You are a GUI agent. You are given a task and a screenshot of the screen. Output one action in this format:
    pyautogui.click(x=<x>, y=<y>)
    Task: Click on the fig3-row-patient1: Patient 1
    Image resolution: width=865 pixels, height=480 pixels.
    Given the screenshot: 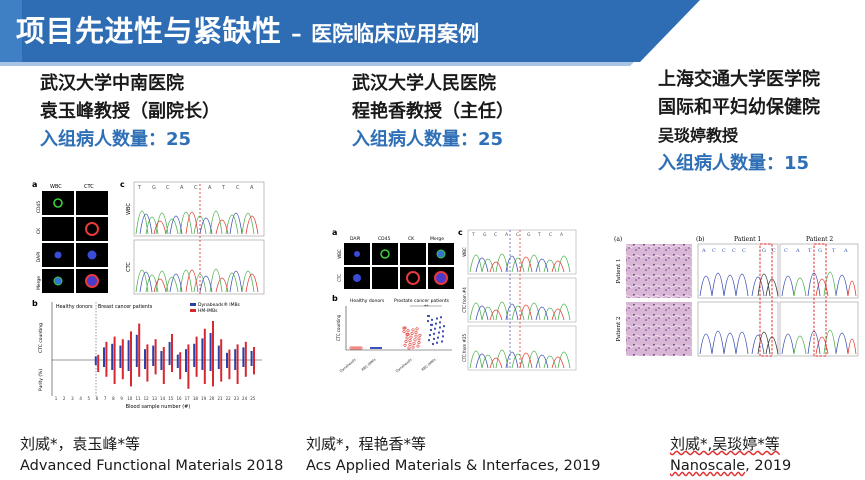 What is the action you would take?
    pyautogui.click(x=619, y=271)
    